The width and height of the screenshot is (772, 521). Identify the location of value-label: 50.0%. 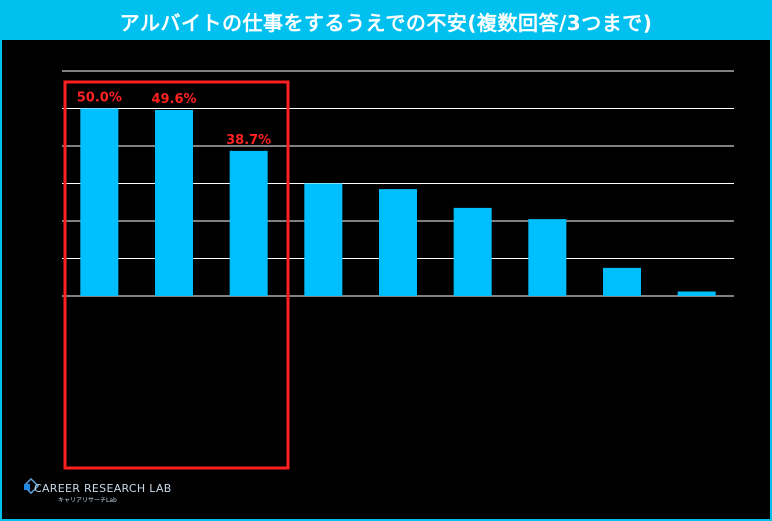
(99, 98).